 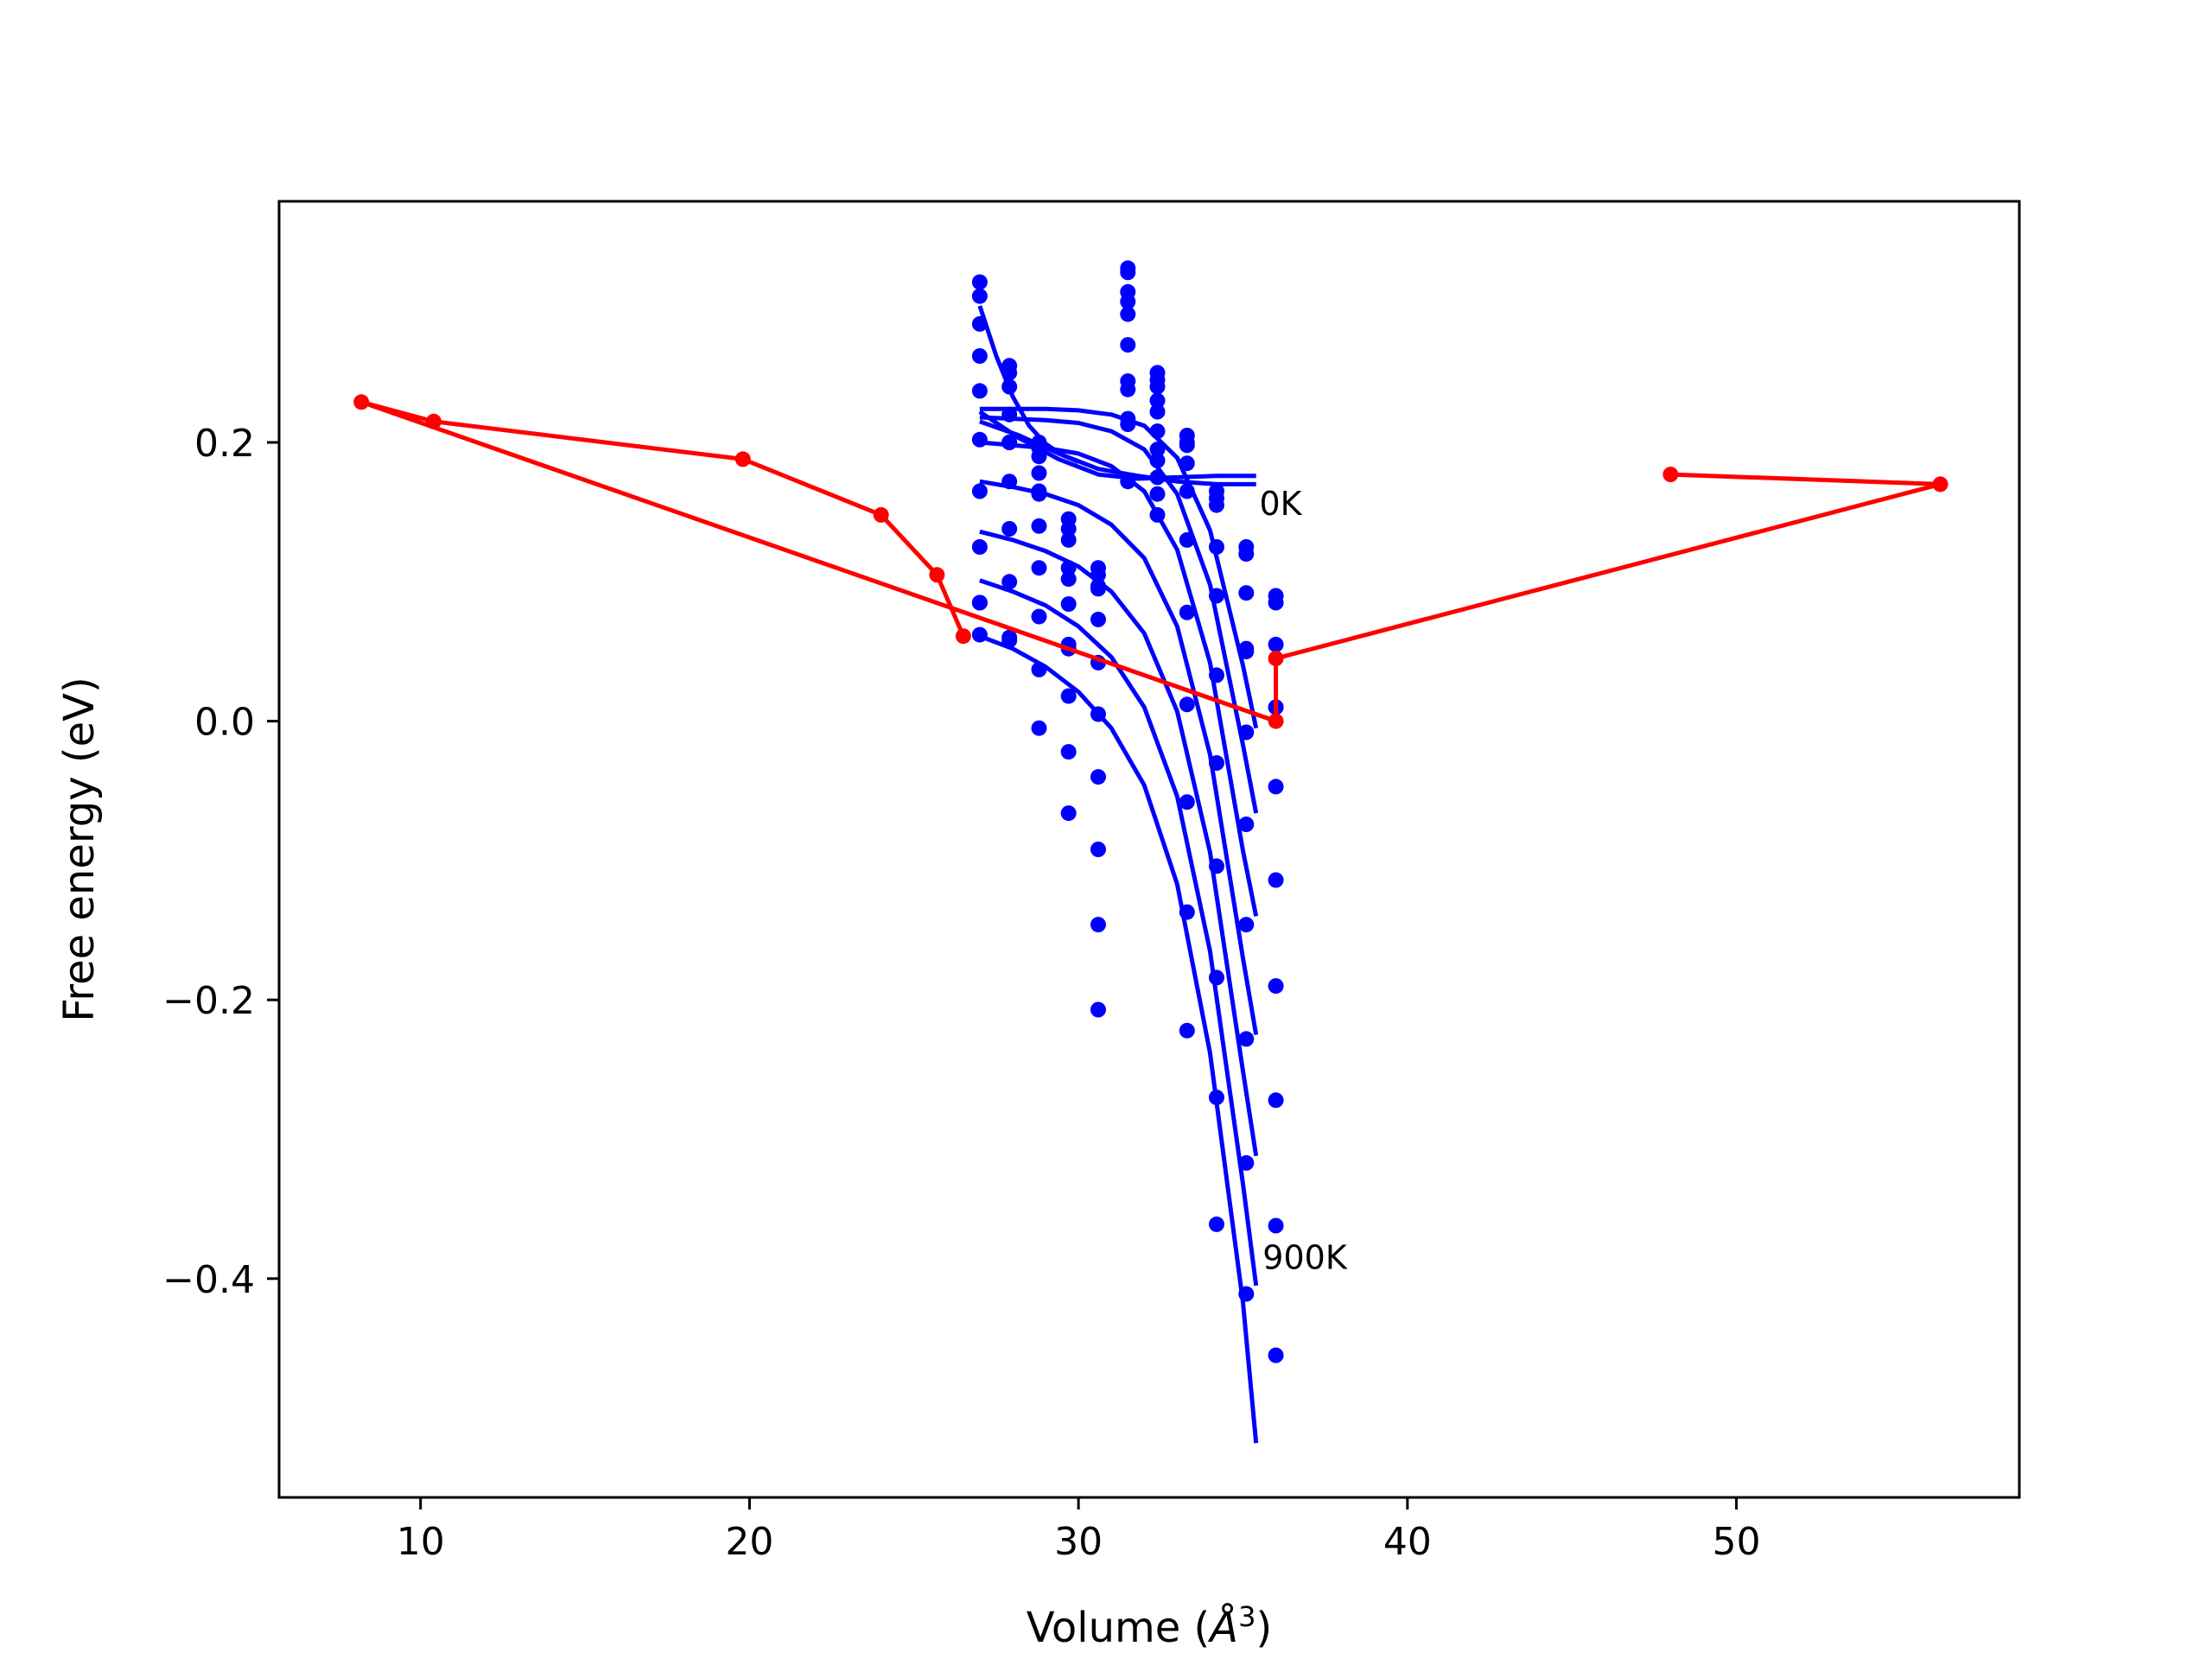 I want to click on x-axis-label: Volume (Å3), so click(x=1149, y=1626).